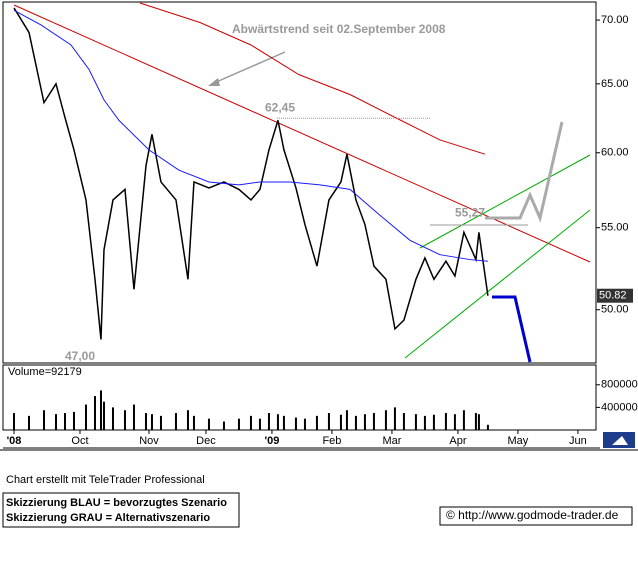  Describe the element at coordinates (391, 441) in the screenshot. I see `x-tick-label: Mar` at that location.